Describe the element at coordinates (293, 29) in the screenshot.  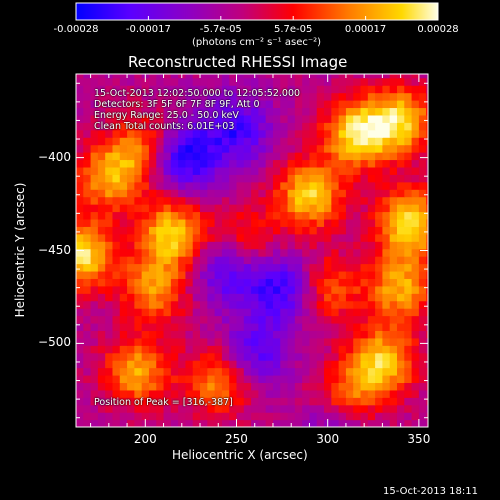
I see `colorbar-tick-label: 5.7e-05` at that location.